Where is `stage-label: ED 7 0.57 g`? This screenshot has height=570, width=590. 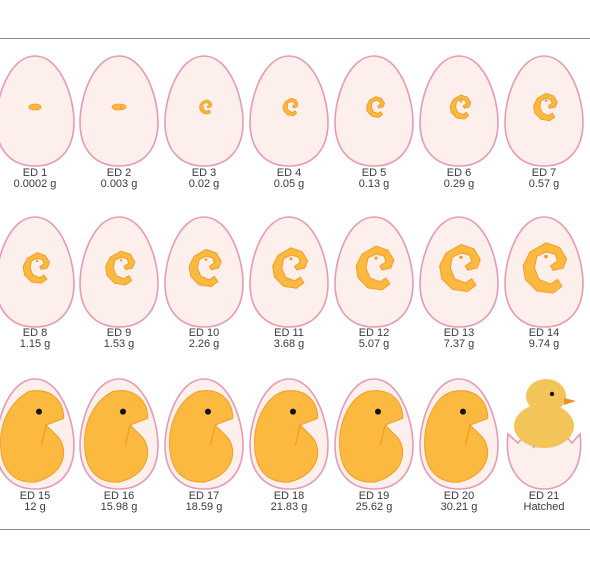
stage-label: ED 7 0.57 g is located at coordinates (544, 179).